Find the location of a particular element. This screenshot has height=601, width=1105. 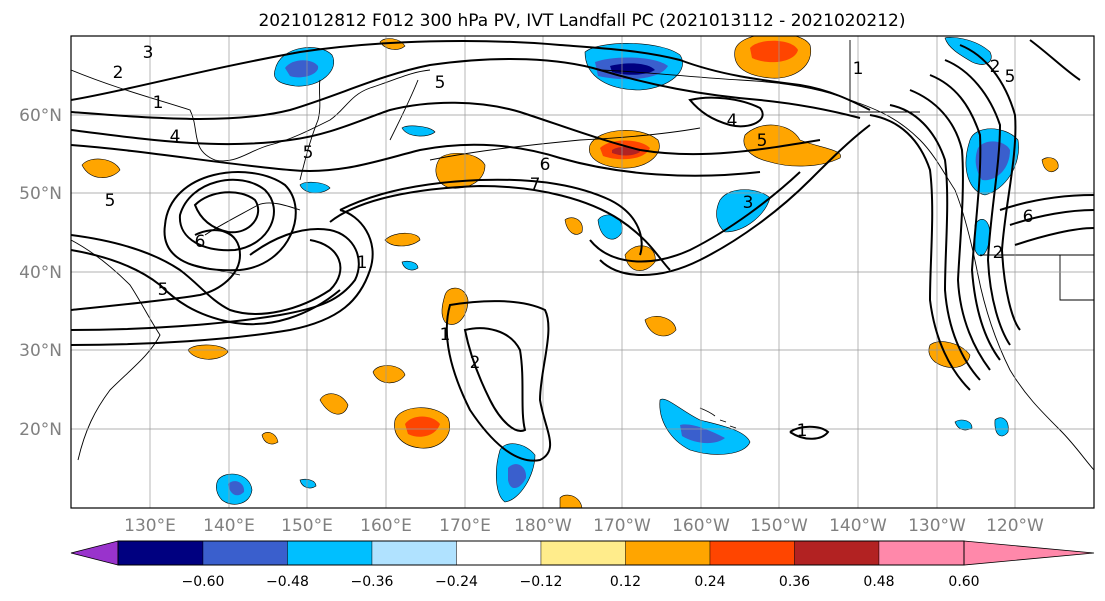

lat-labels: 60°N 50°N 40°N 30°N 20°N is located at coordinates (40, 273).